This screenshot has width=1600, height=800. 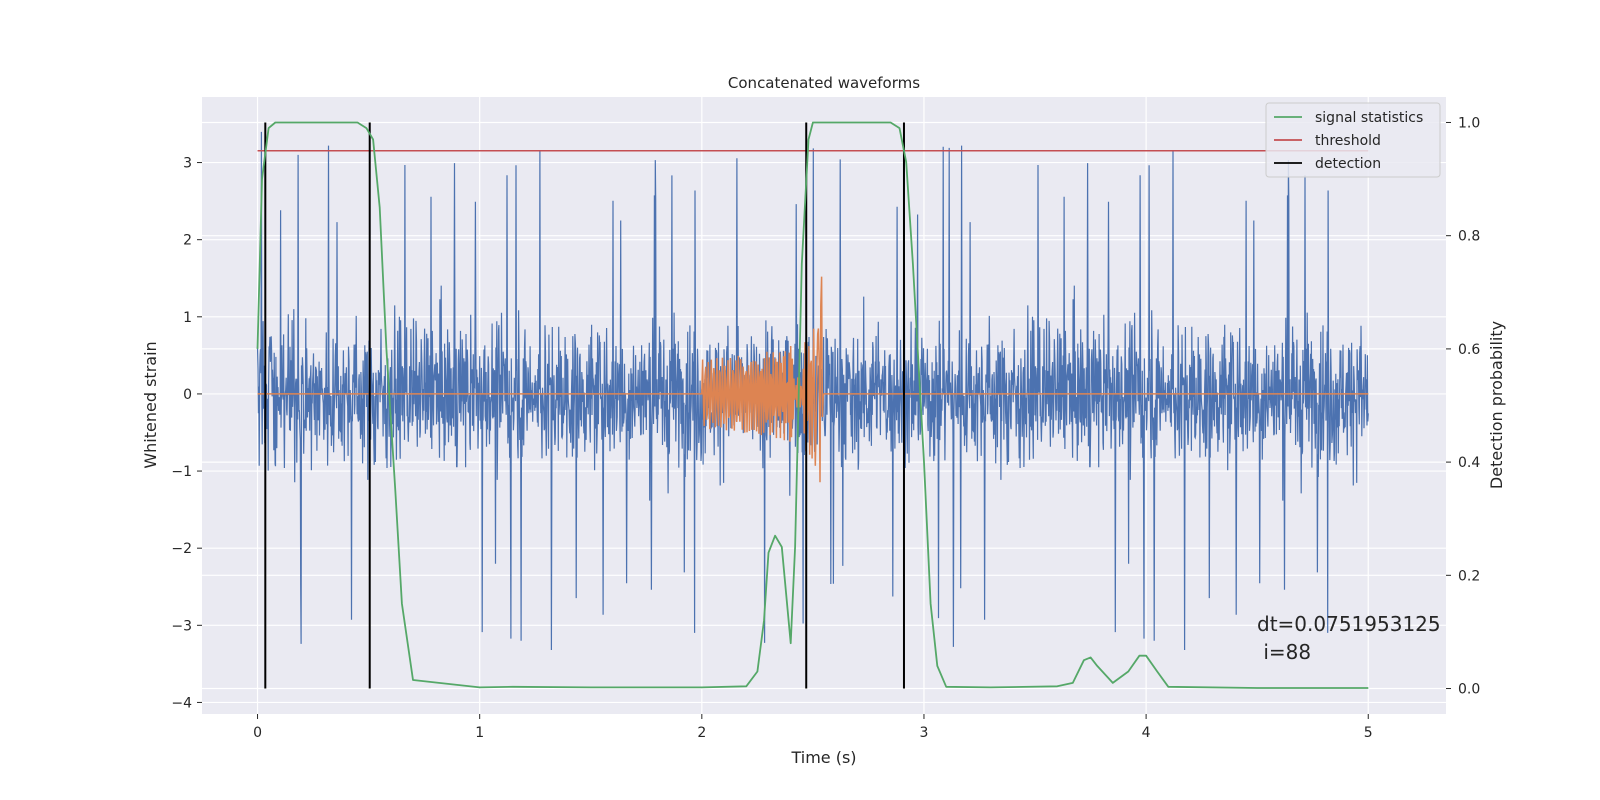 I want to click on x-tick-label: 1, so click(x=479, y=733).